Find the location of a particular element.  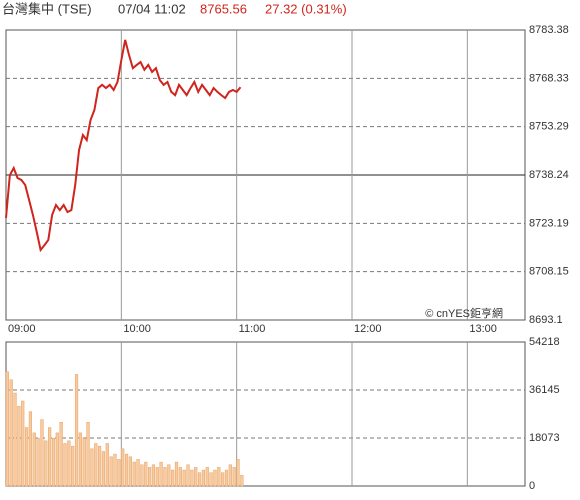

y-tick-label: 8783.38 is located at coordinates (549, 30).